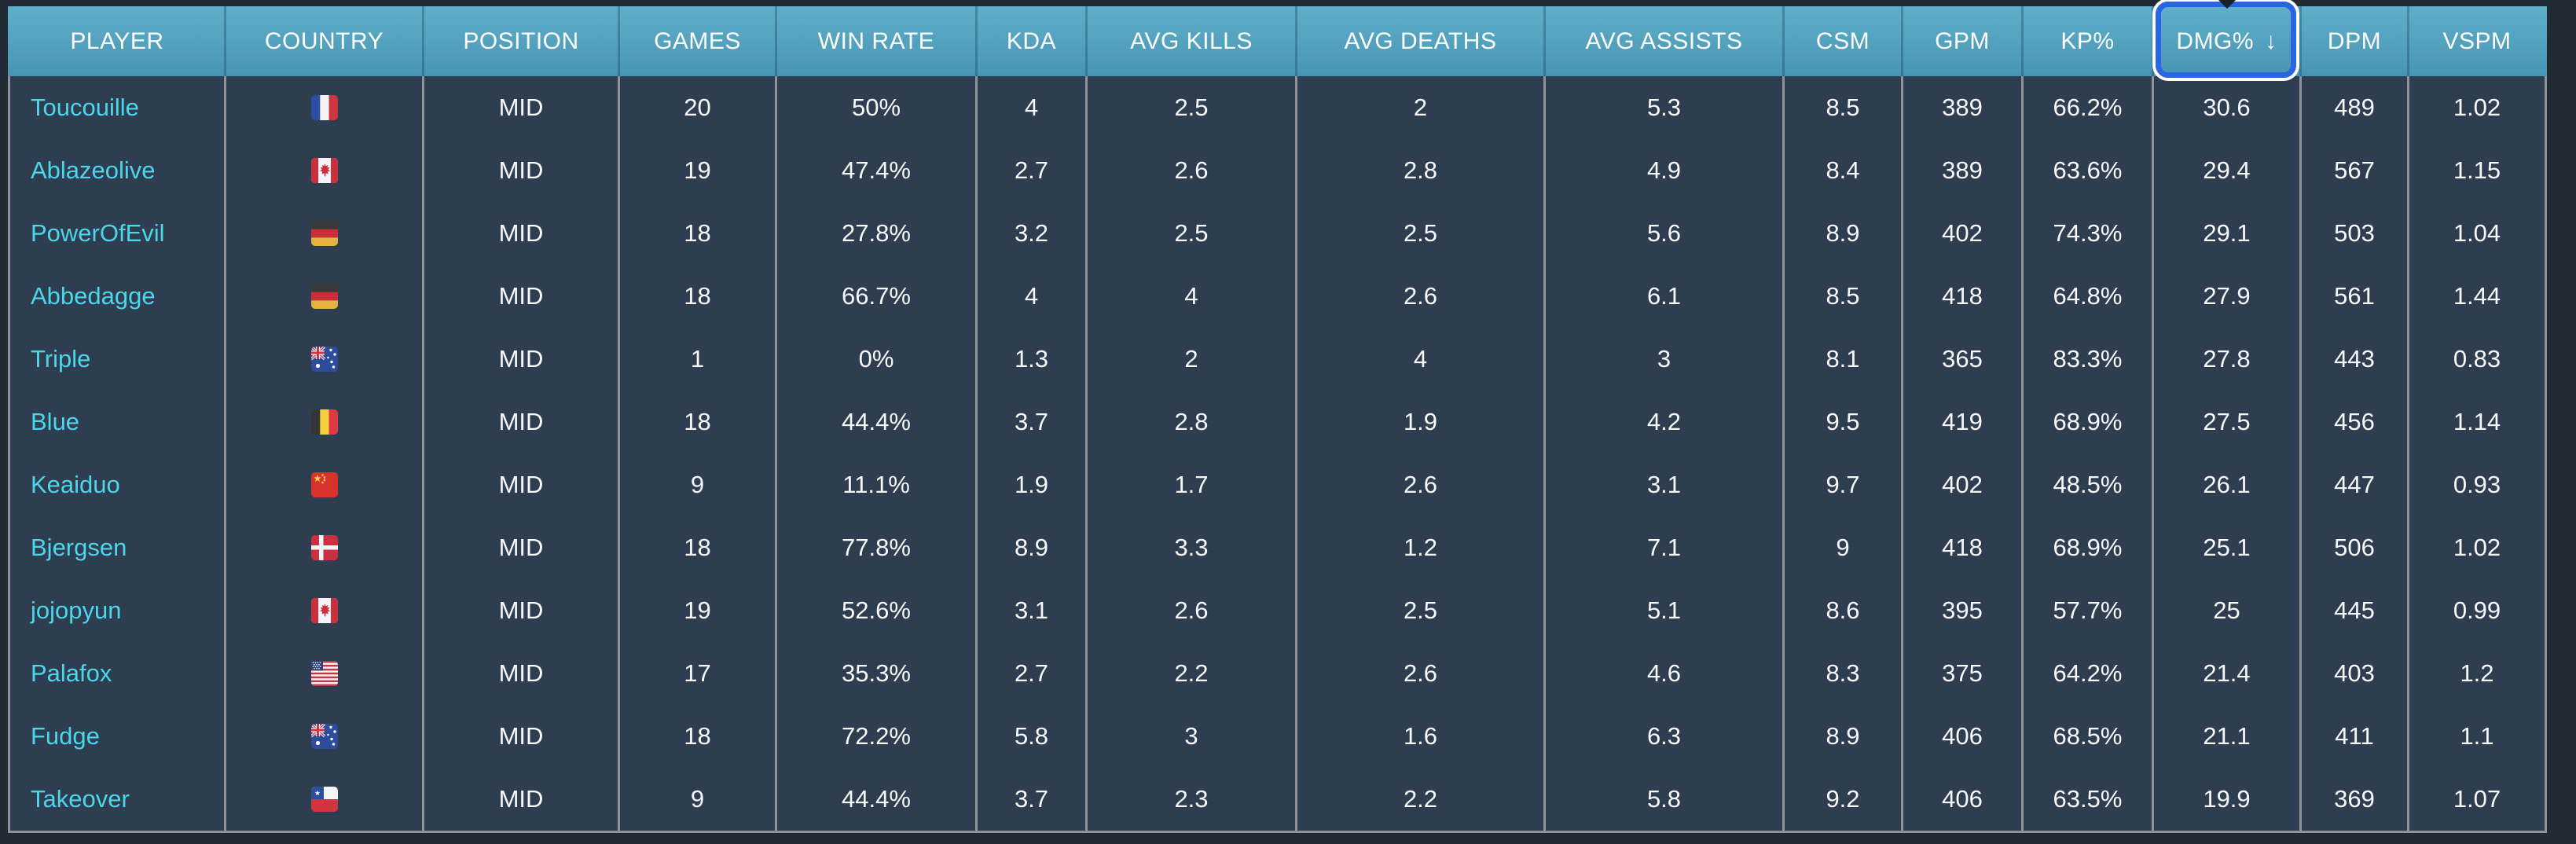 The width and height of the screenshot is (2576, 844). I want to click on stat-cell: 19.9, so click(2228, 799).